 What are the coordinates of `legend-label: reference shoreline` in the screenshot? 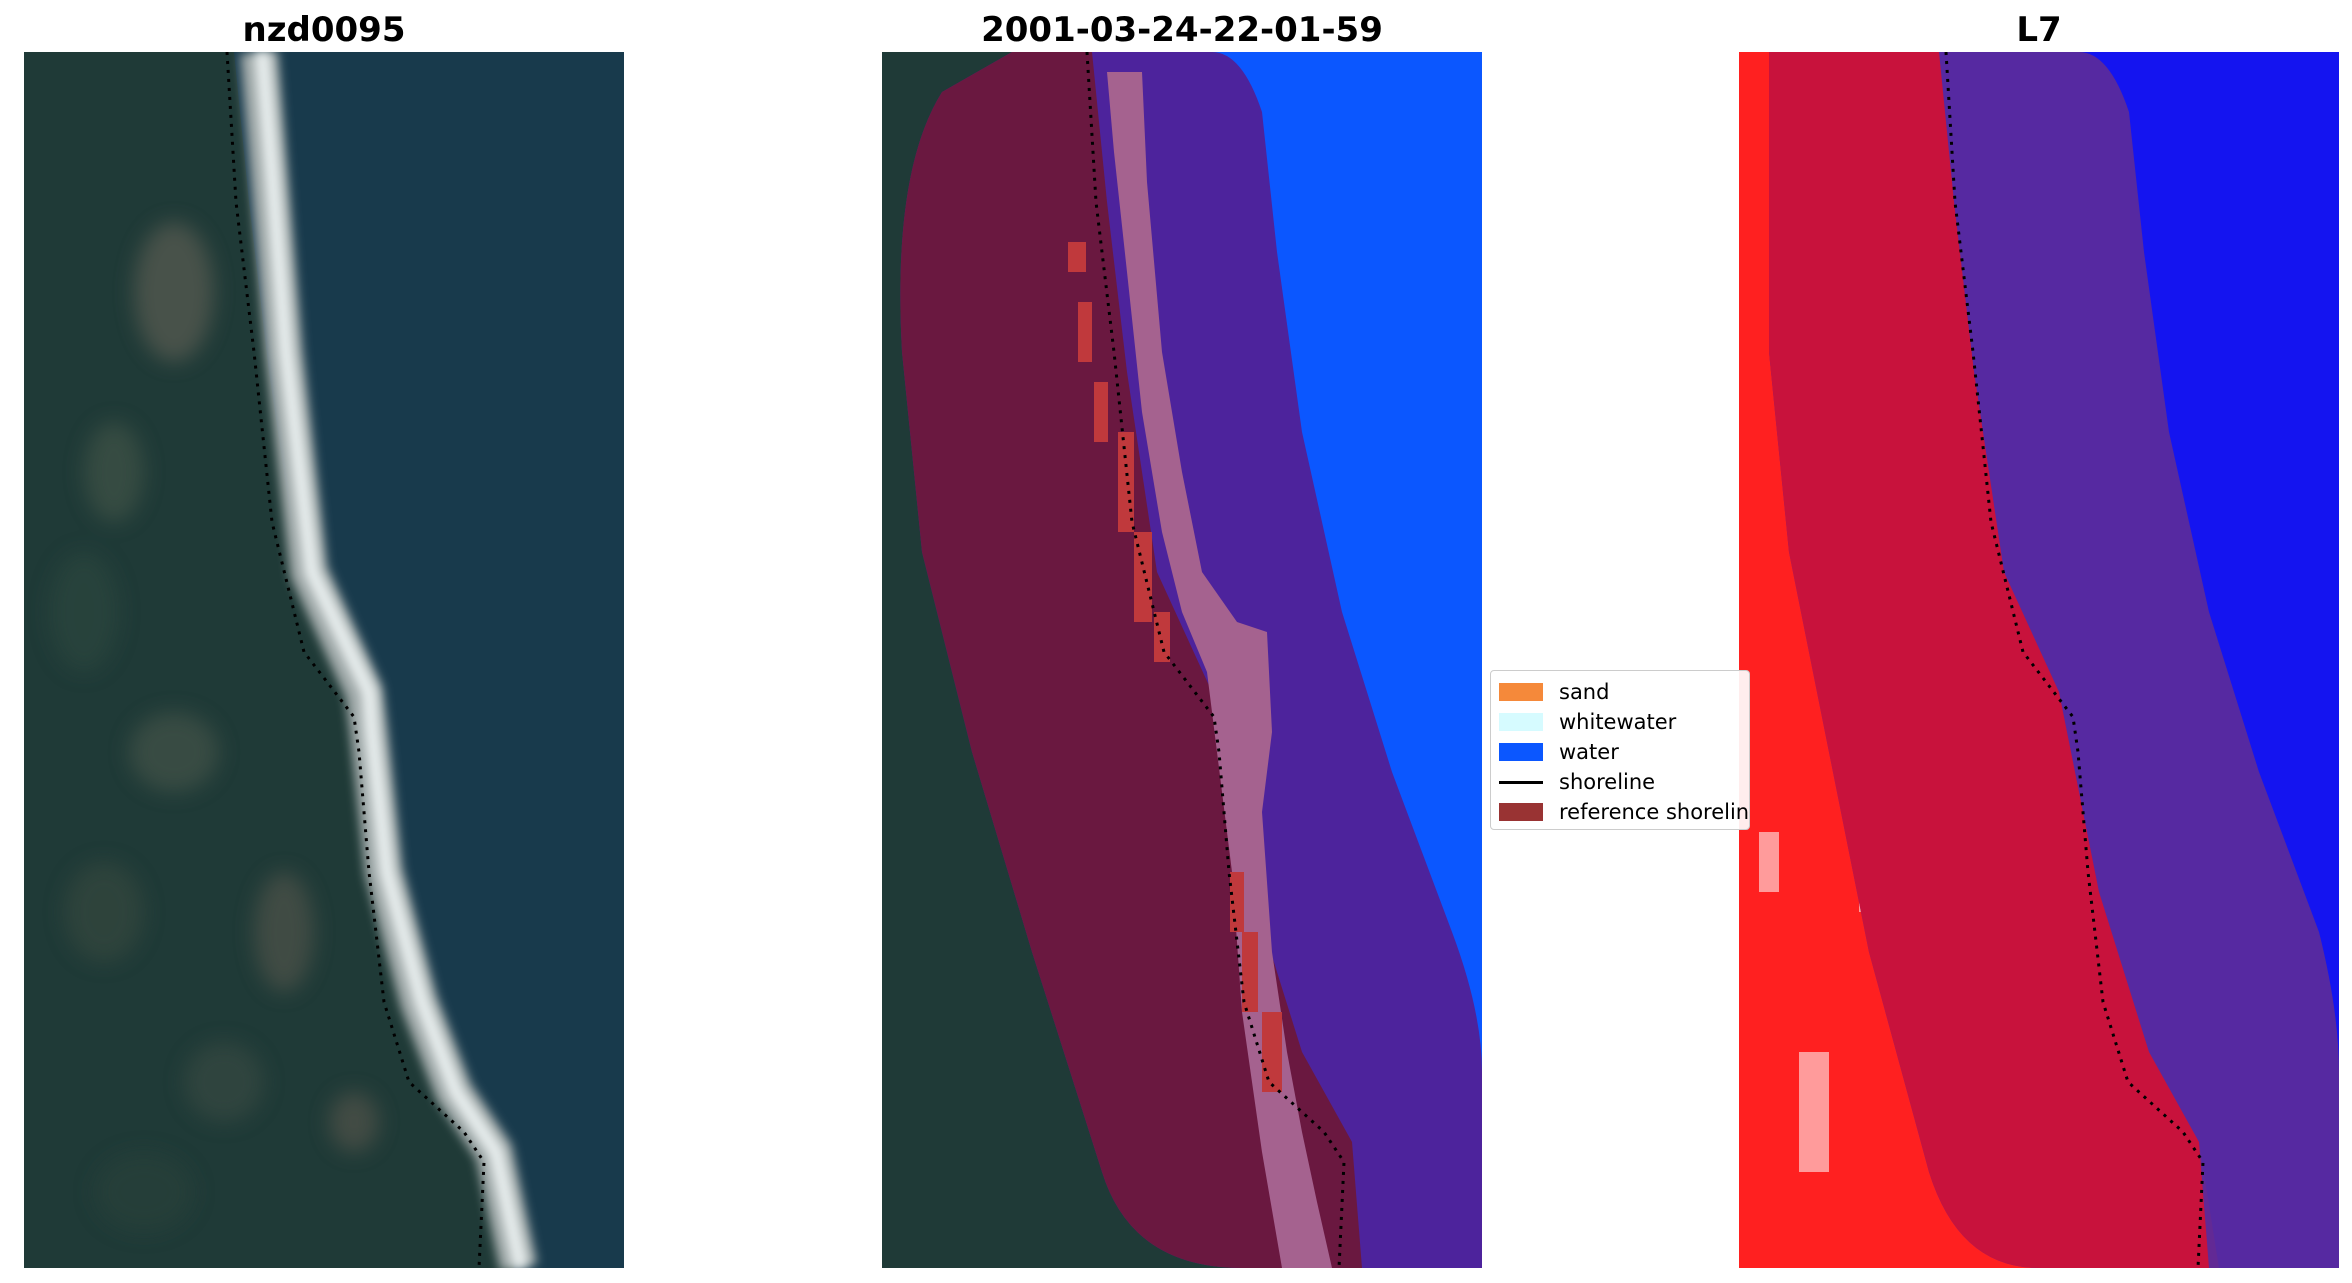 It's located at (1654, 812).